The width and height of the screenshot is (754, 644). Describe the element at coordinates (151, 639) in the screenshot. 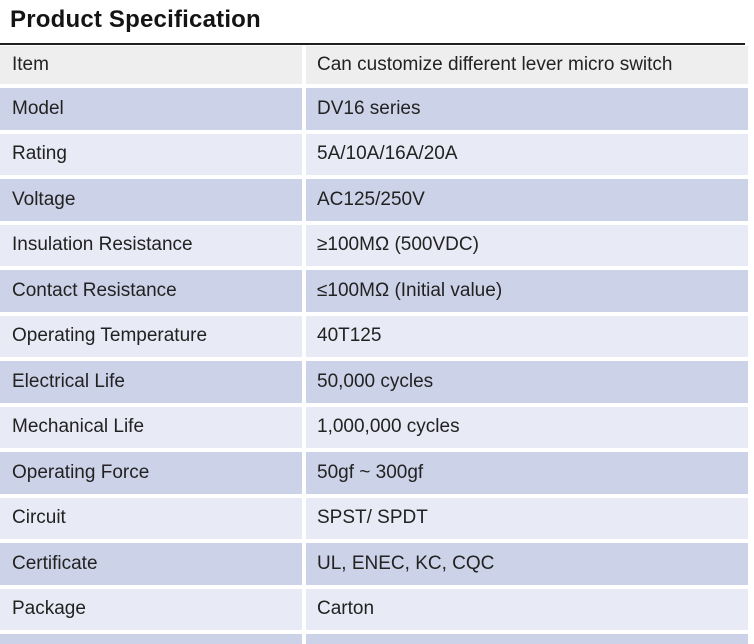

I see `spec-label` at that location.